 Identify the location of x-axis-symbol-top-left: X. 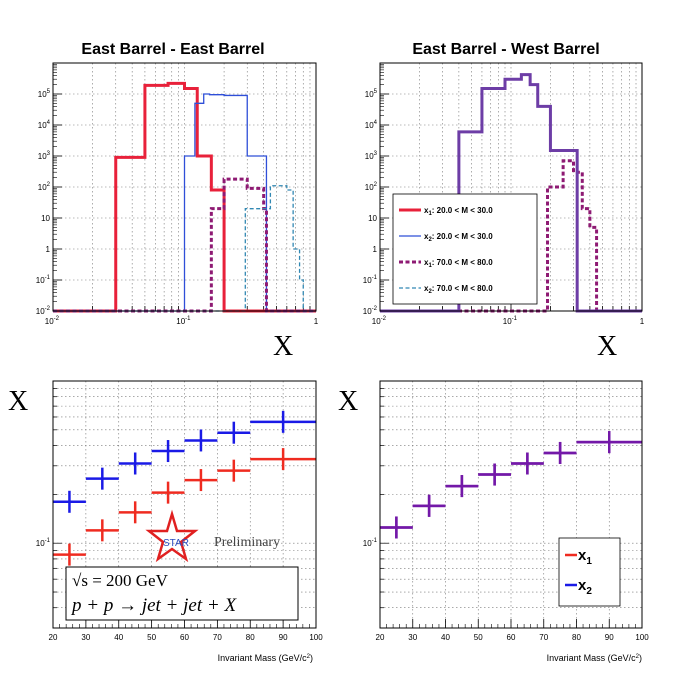
(283, 346).